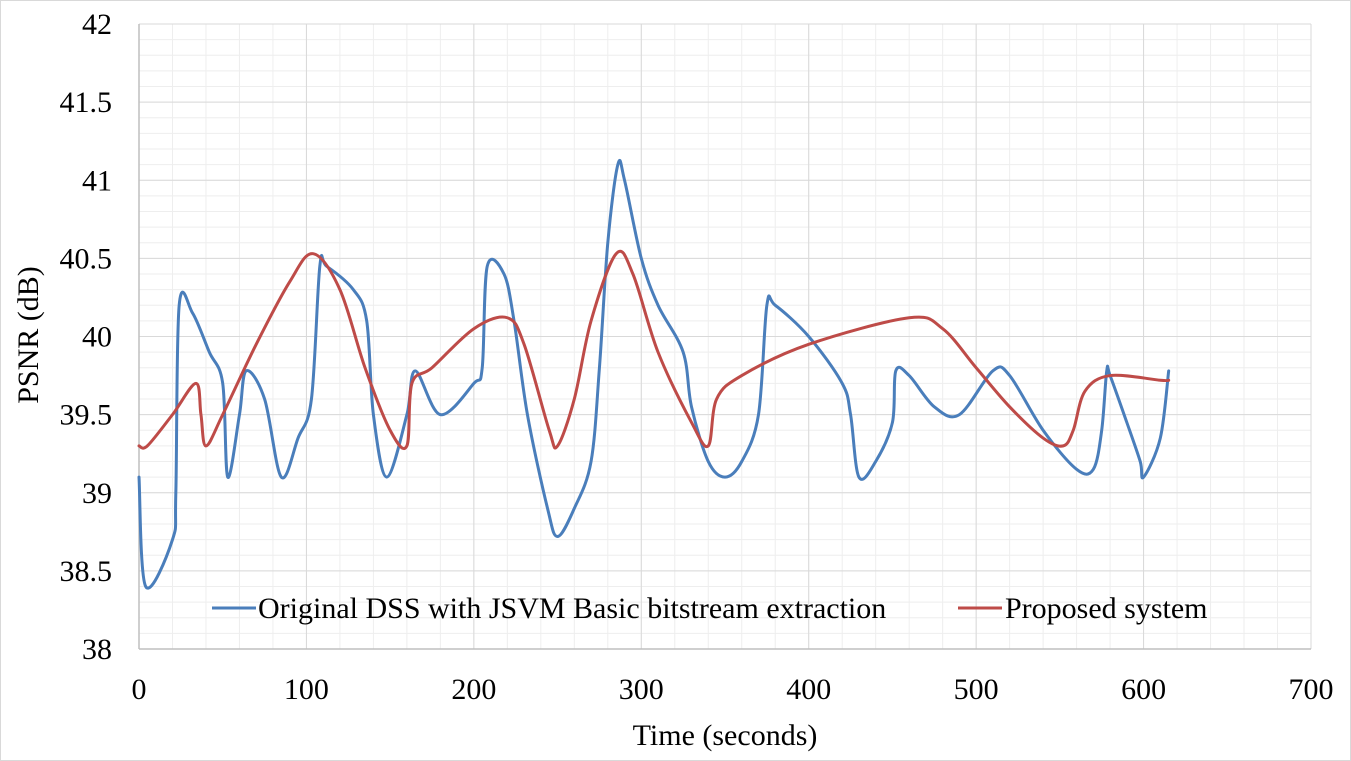  Describe the element at coordinates (473, 689) in the screenshot. I see `x-tick-label: 200` at that location.